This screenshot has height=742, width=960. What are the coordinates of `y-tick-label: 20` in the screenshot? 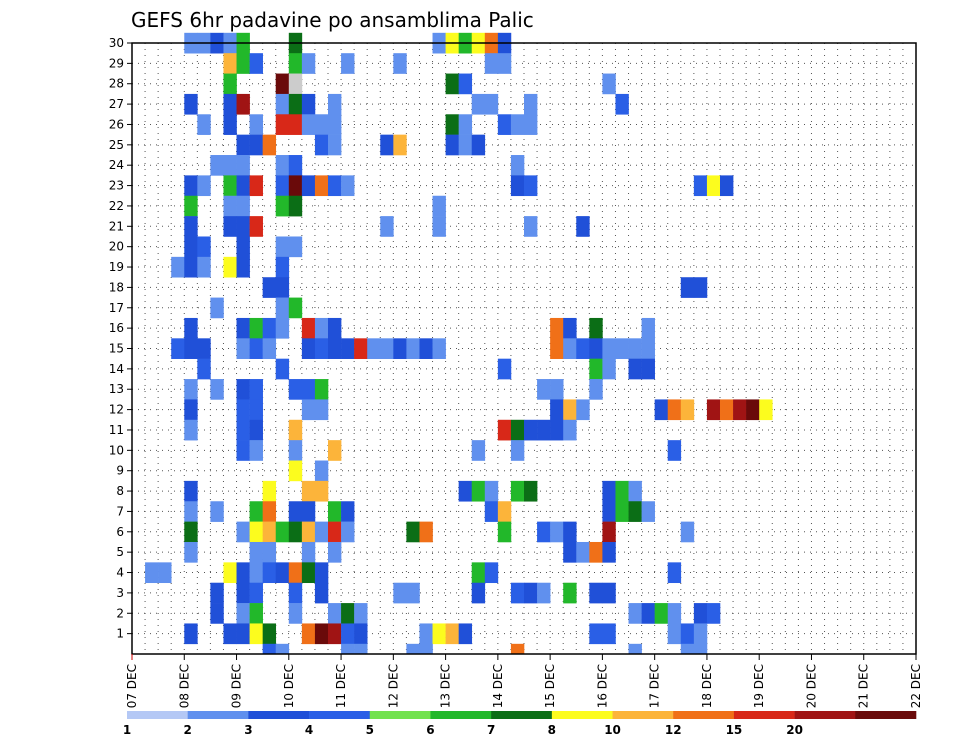 It's located at (116, 247).